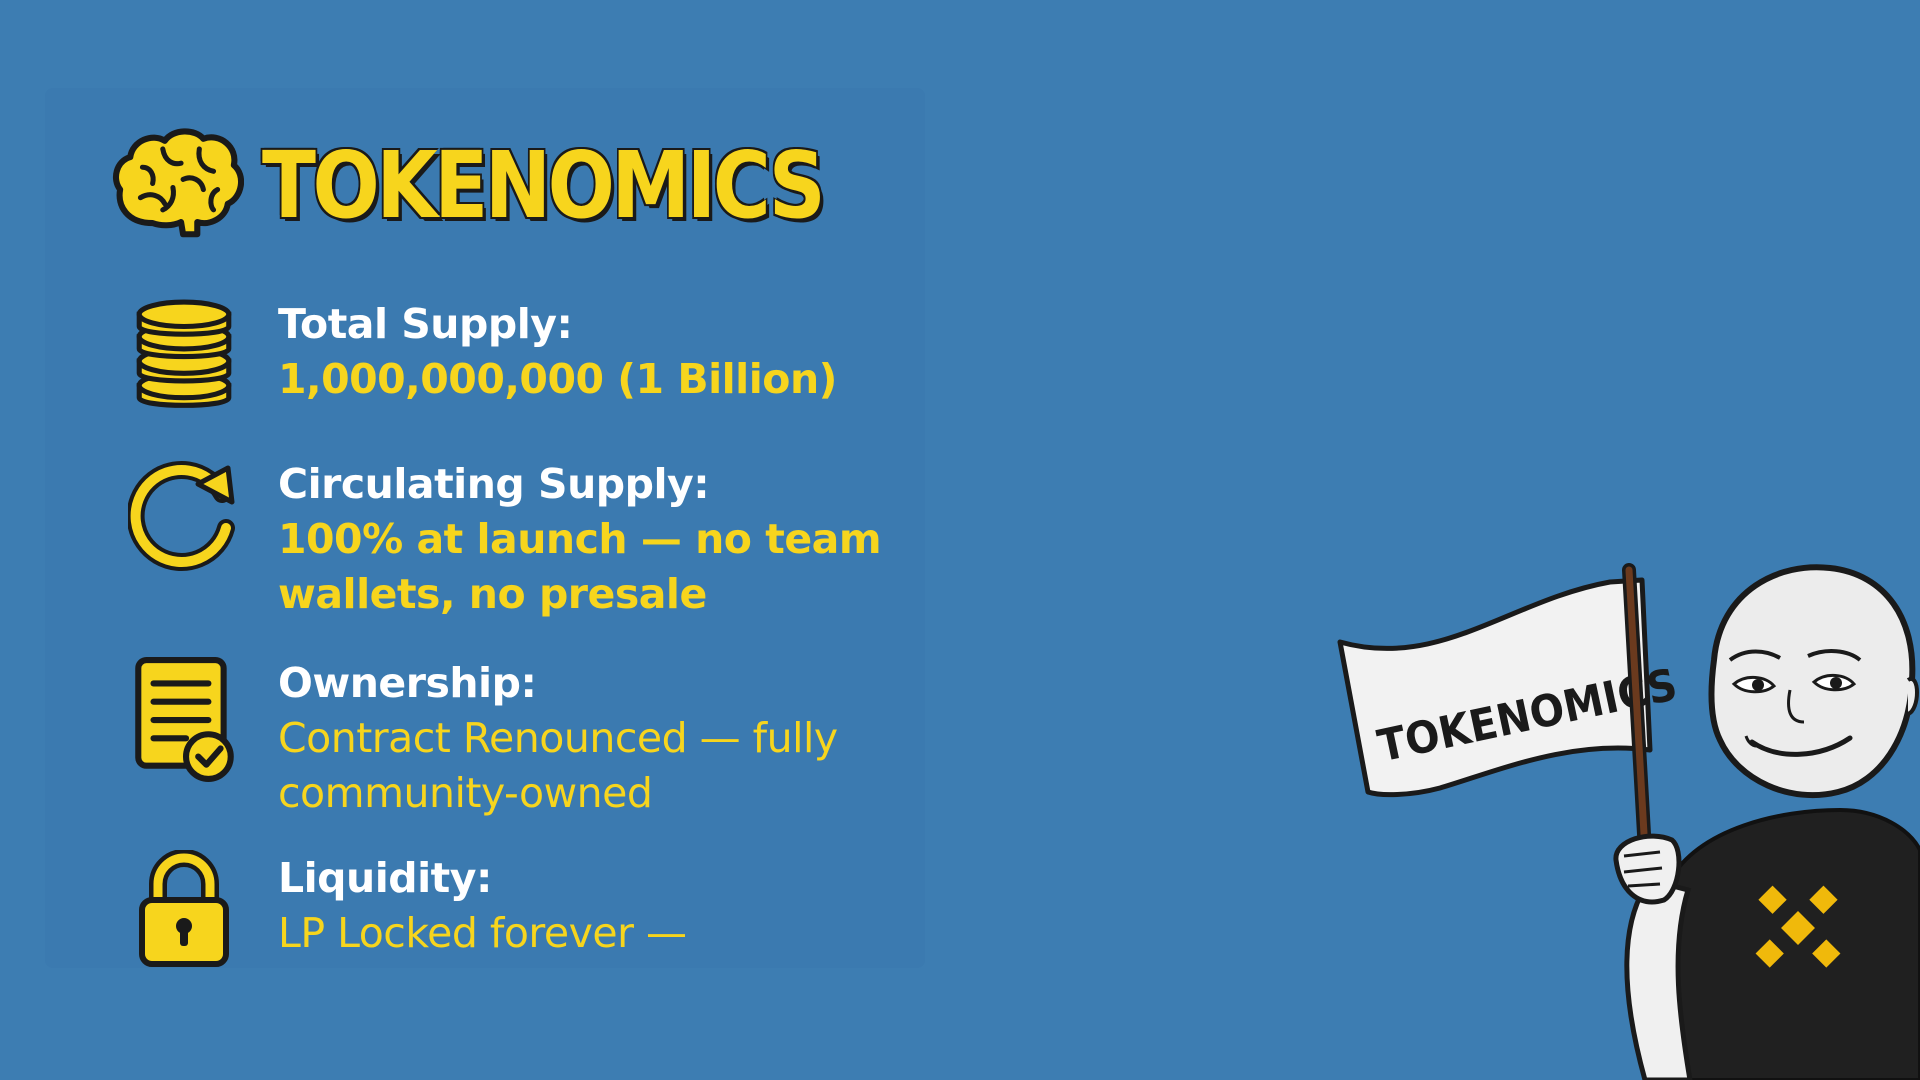 The width and height of the screenshot is (1920, 1080). I want to click on item-label: Circulating Supply:, so click(494, 484).